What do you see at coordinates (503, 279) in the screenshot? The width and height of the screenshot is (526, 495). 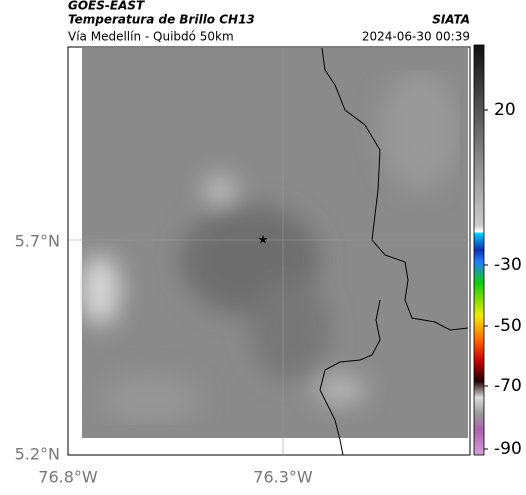 I see `colorbar-ticks: 20 -30 -50 -70 -90` at bounding box center [503, 279].